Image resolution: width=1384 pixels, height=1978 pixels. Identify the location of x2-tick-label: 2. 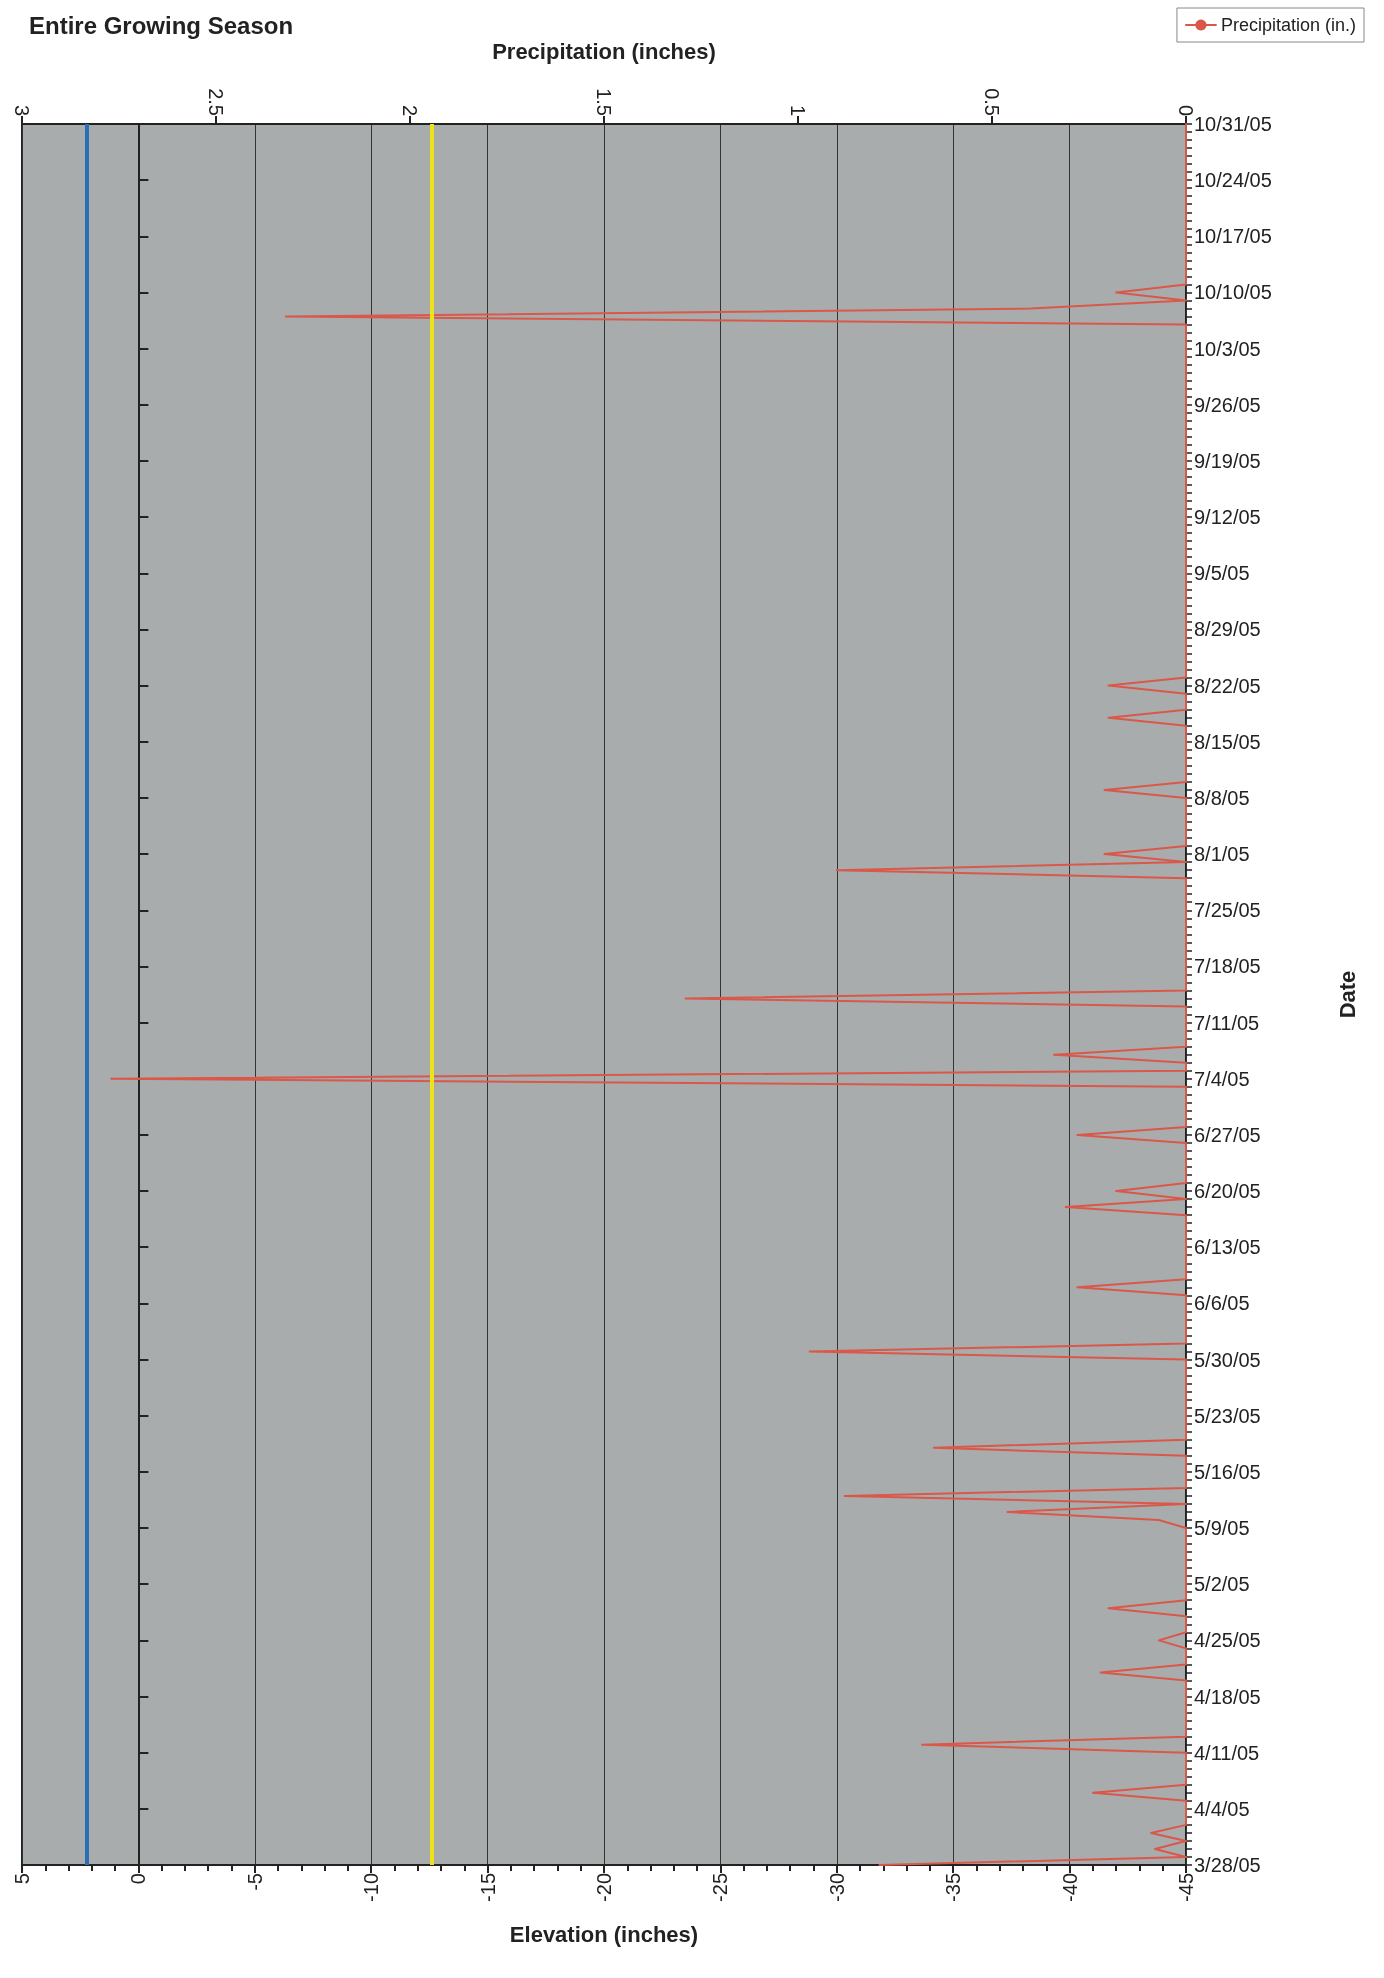
(410, 110).